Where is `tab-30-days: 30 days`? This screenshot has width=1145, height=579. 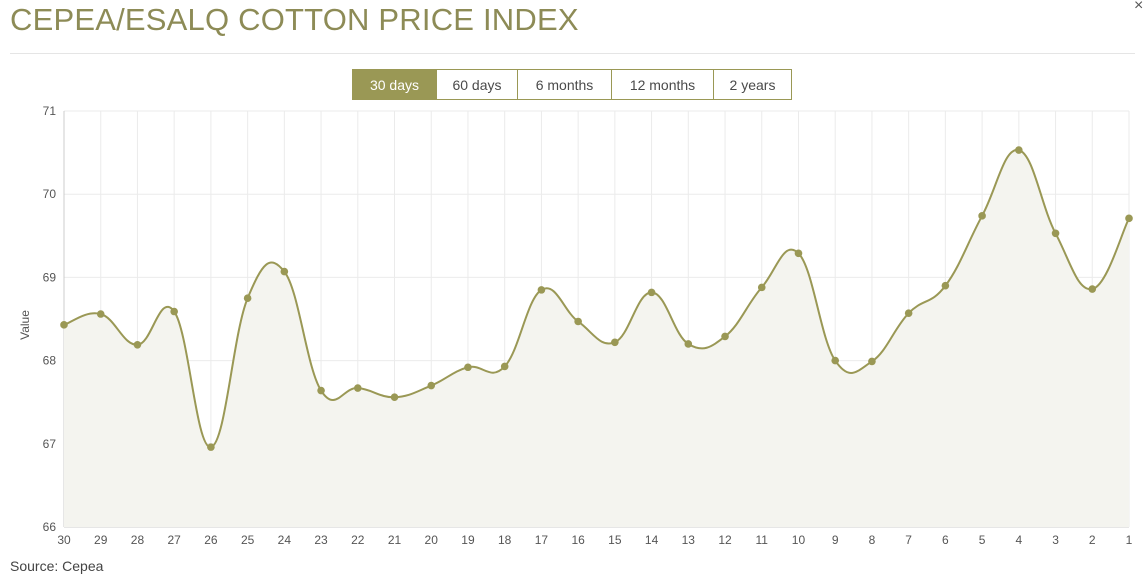
tab-30-days: 30 days is located at coordinates (394, 84).